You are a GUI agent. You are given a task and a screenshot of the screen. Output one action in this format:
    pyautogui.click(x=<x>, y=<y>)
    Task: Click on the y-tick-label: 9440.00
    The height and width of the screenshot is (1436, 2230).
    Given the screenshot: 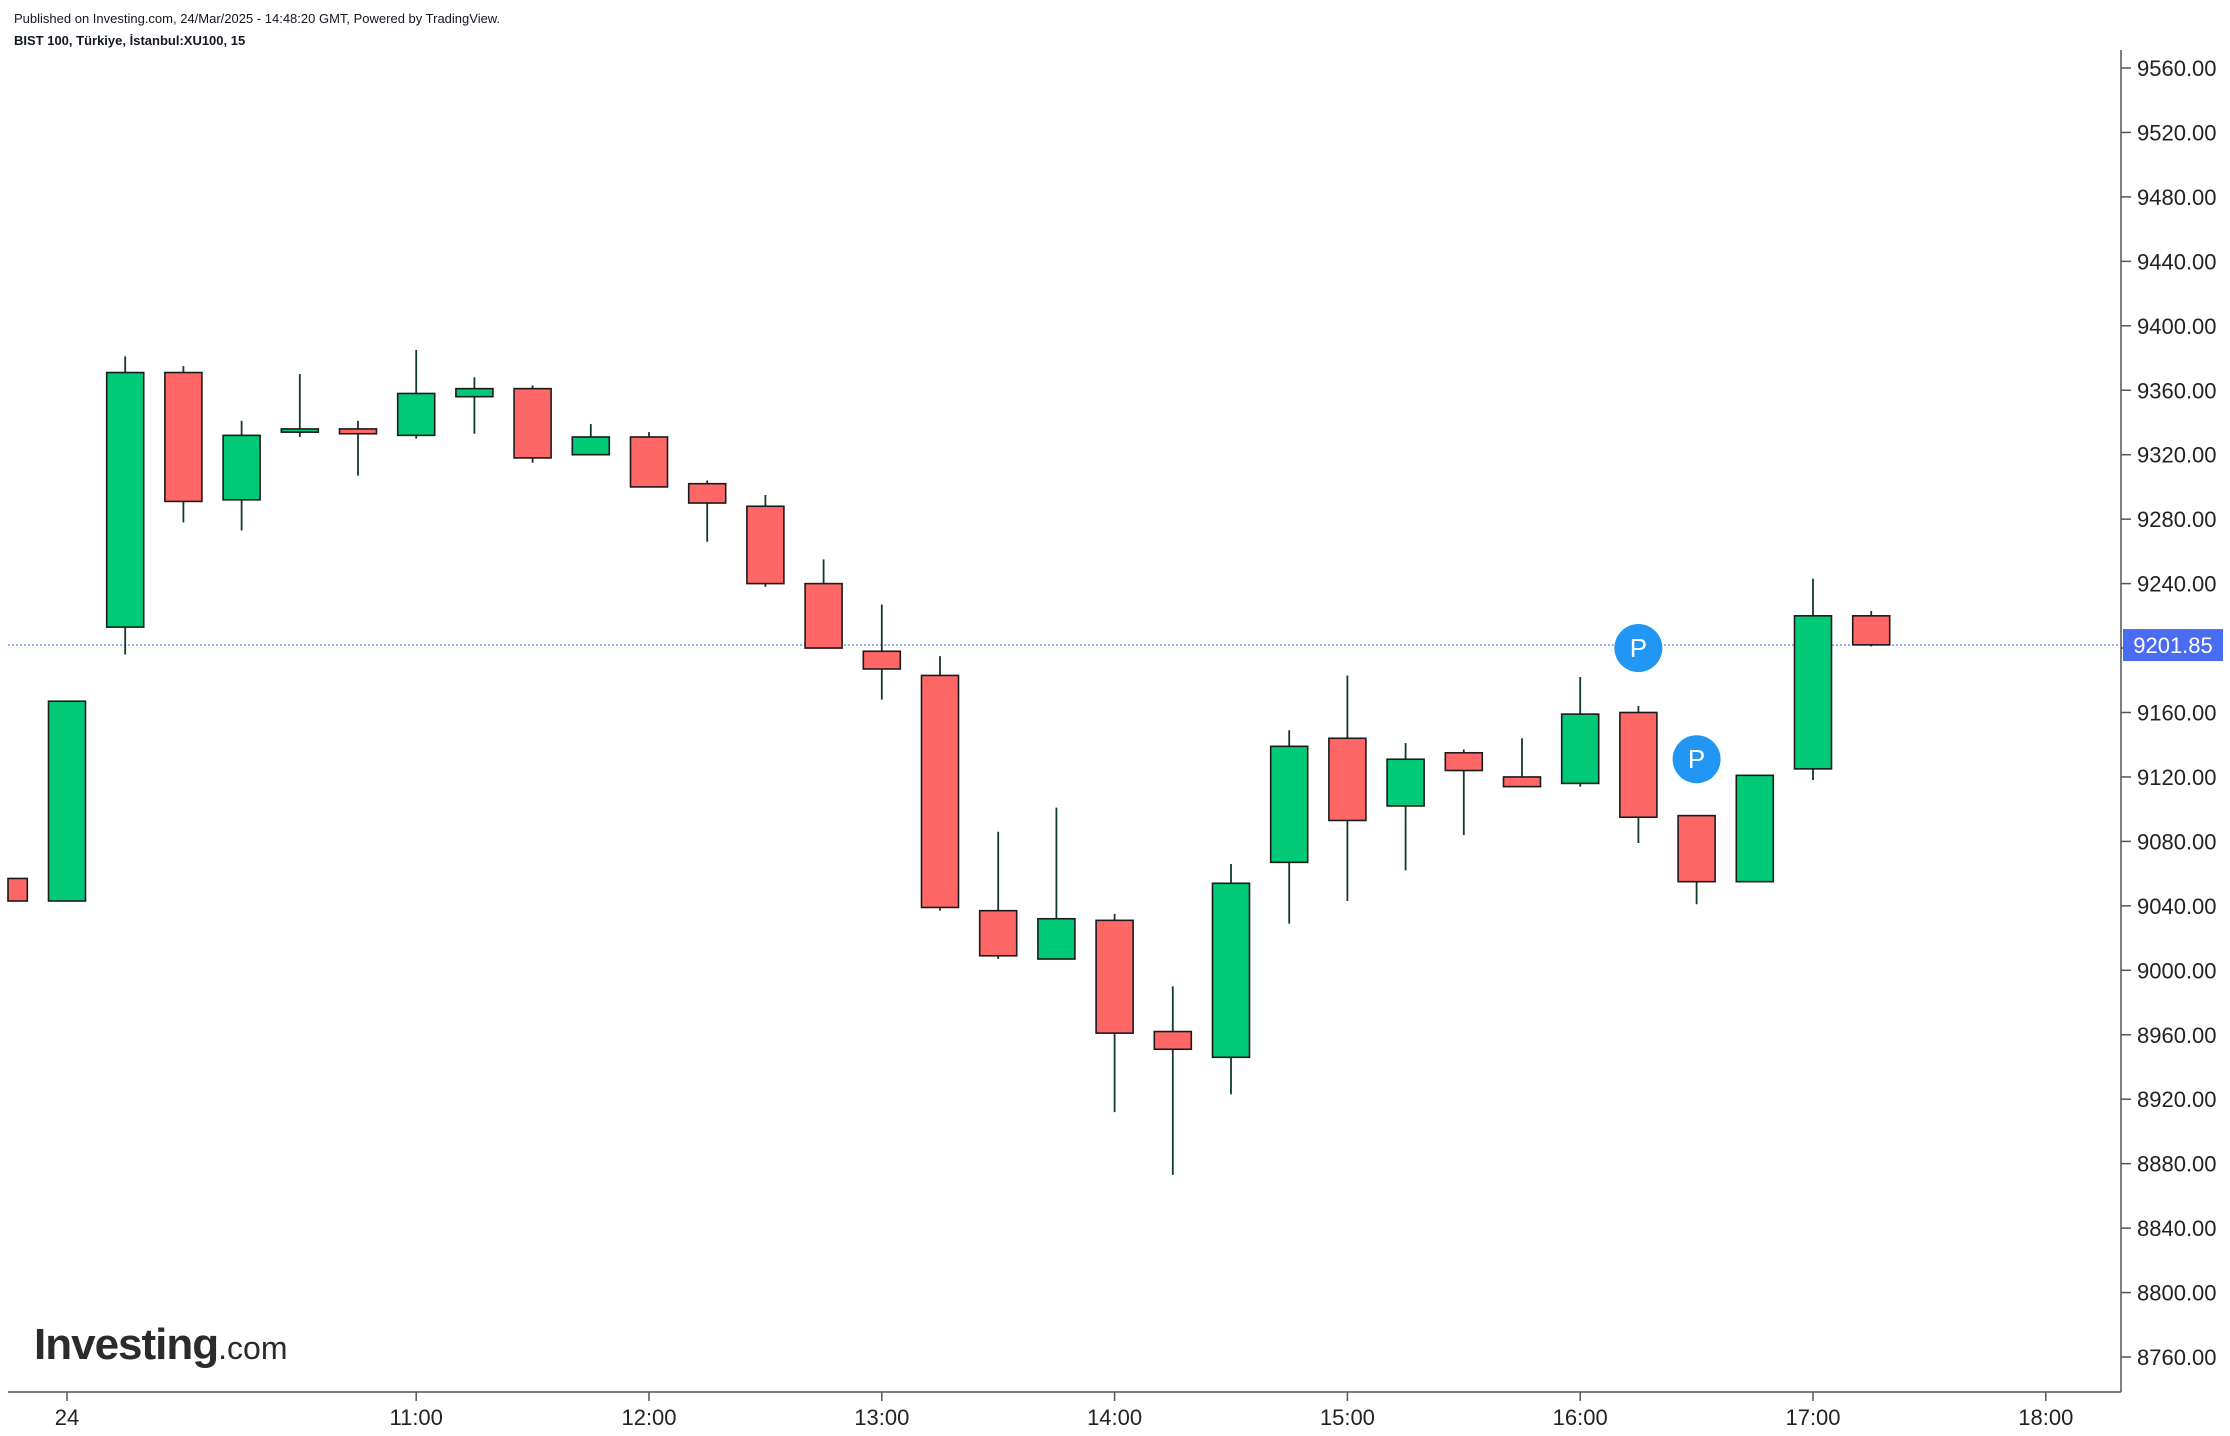 What is the action you would take?
    pyautogui.click(x=2177, y=261)
    